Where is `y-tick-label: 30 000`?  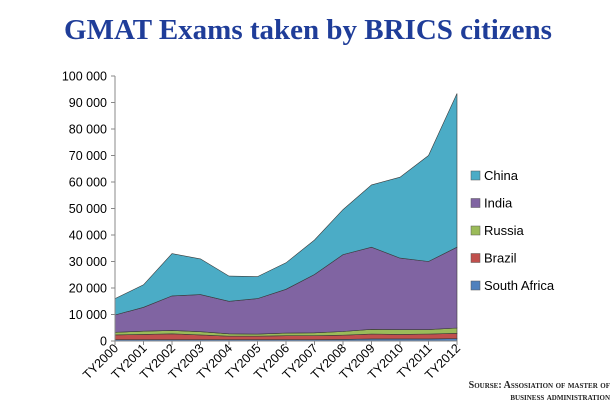
y-tick-label: 30 000 is located at coordinates (88, 262).